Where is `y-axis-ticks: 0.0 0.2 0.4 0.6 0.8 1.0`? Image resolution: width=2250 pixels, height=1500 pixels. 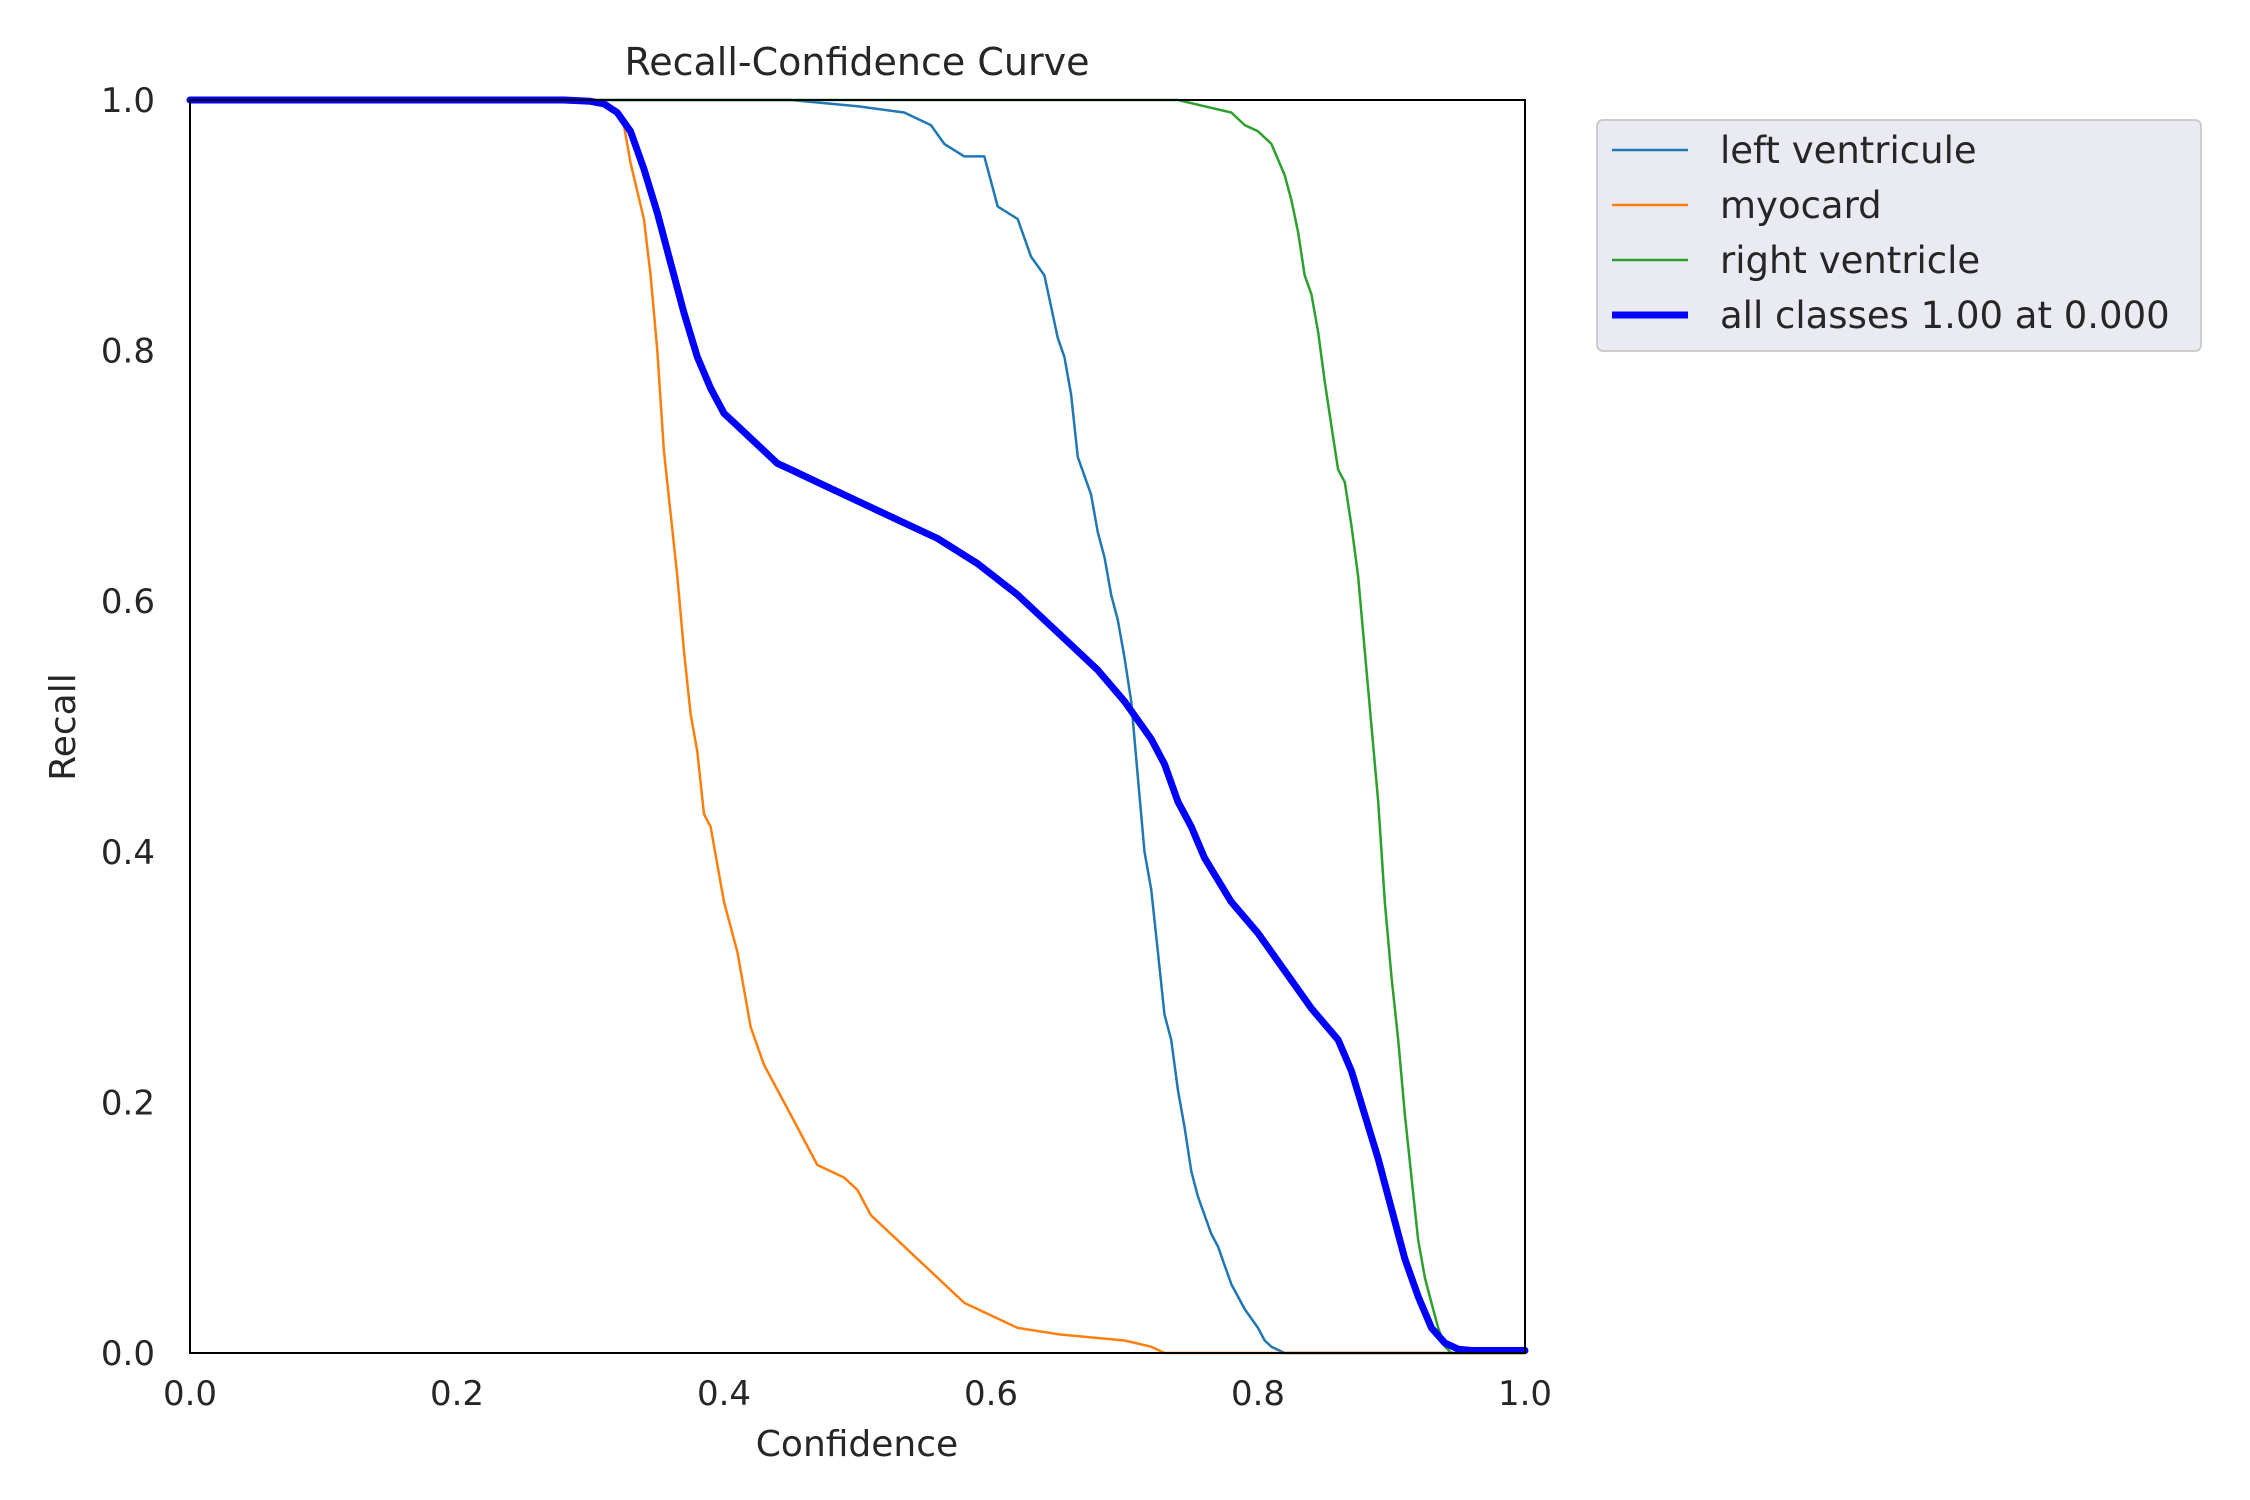
y-axis-ticks: 0.0 0.2 0.4 0.6 0.8 1.0 is located at coordinates (128, 727).